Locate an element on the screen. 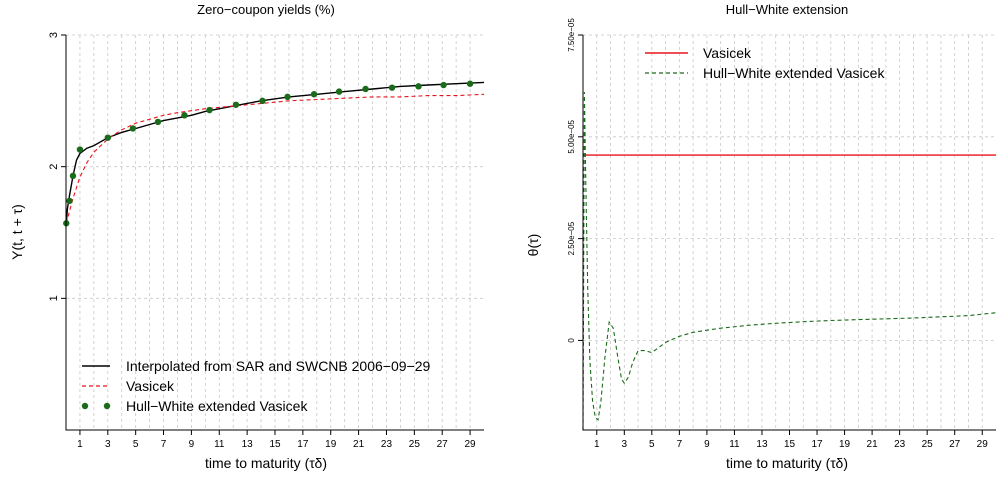 The height and width of the screenshot is (478, 997). yield-chart-title: Zero−coupon yields (%) is located at coordinates (266, 9).